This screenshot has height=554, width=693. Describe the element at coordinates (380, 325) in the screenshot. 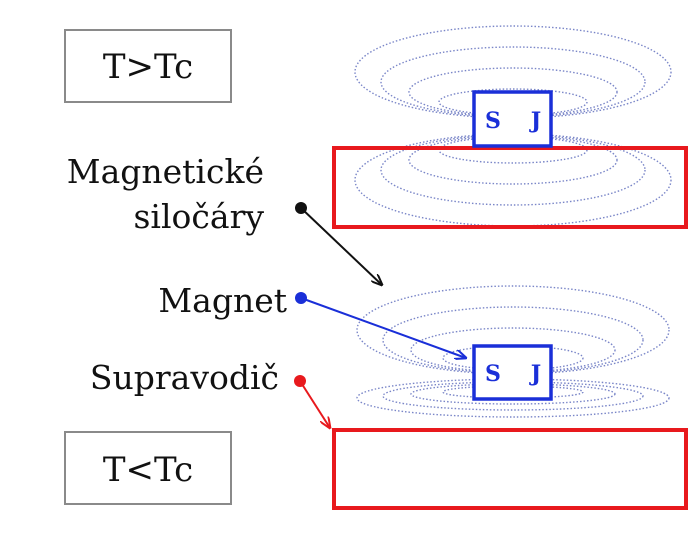

I see `magnet-pointer` at that location.